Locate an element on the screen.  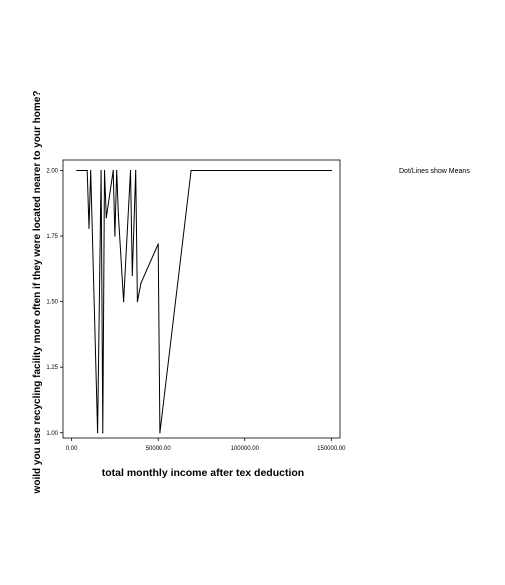
y-tick-label: 1.75 is located at coordinates (52, 237).